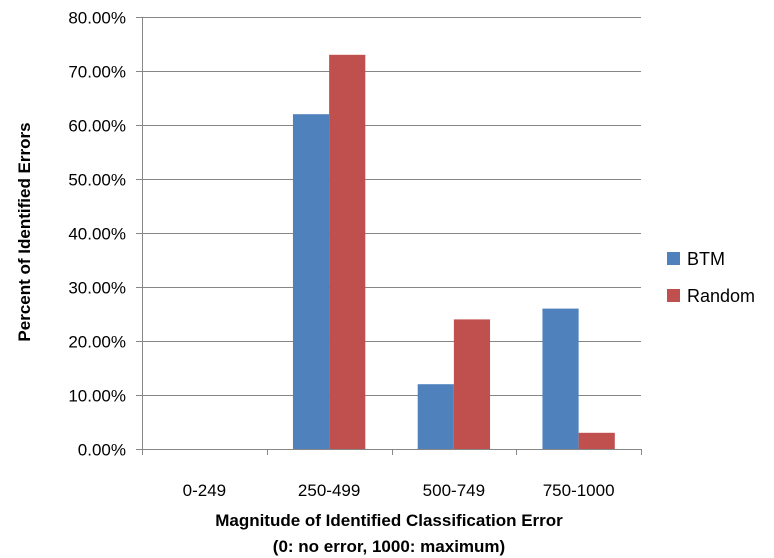 The height and width of the screenshot is (558, 774). Describe the element at coordinates (329, 490) in the screenshot. I see `x-tick-label: 250-499` at that location.